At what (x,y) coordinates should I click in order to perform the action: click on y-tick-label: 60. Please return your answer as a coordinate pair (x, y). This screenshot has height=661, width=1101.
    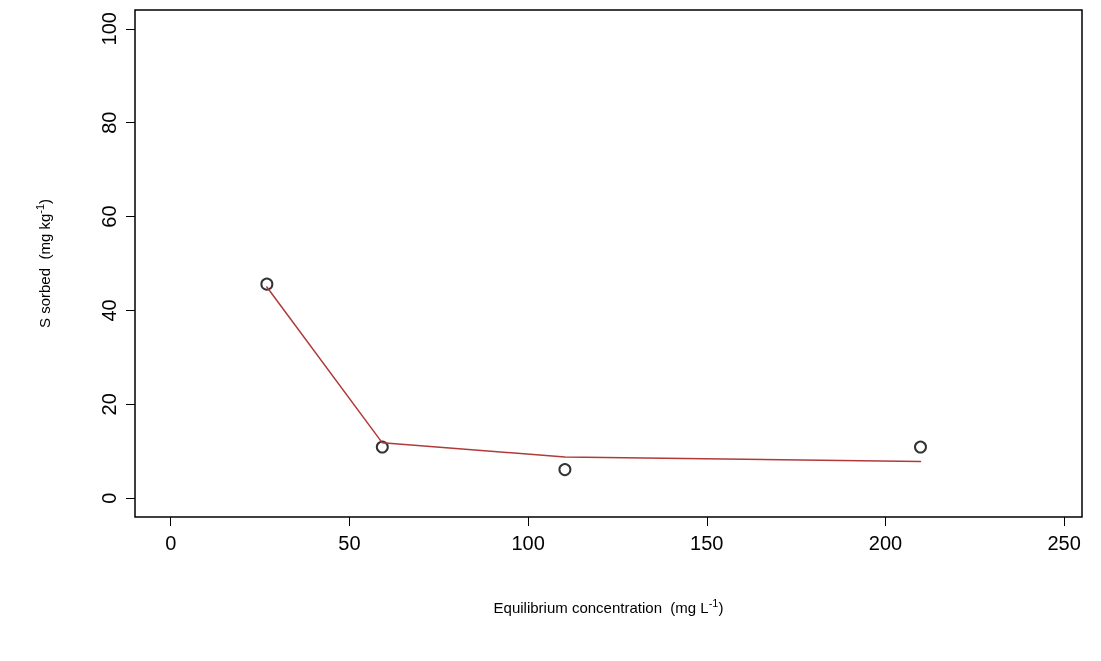
    Looking at the image, I should click on (109, 216).